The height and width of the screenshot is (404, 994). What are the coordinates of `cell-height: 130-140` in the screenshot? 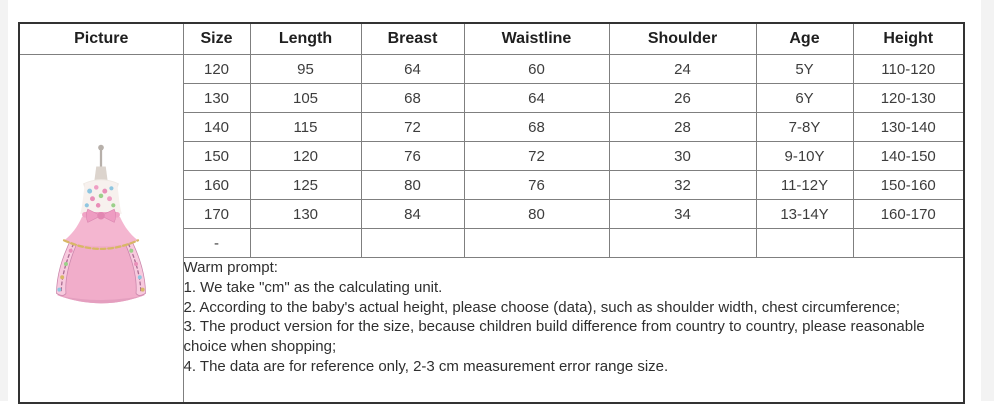 It's located at (908, 127).